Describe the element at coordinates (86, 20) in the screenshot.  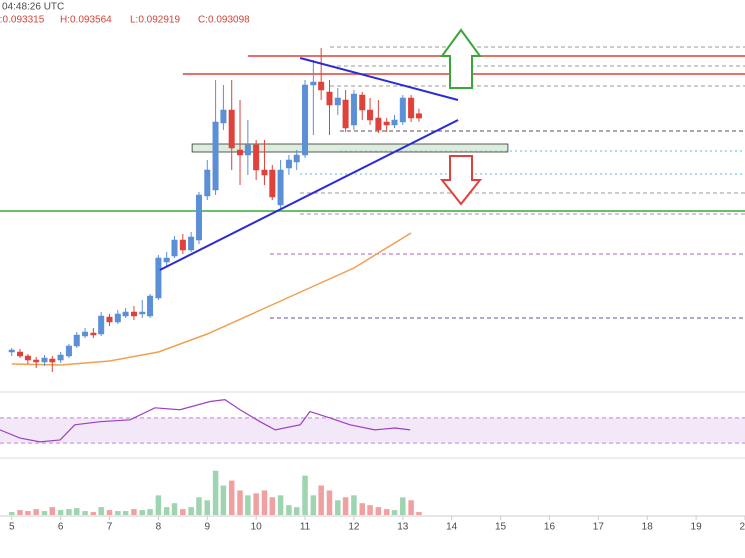
I see `header-high: H:0.093564` at that location.